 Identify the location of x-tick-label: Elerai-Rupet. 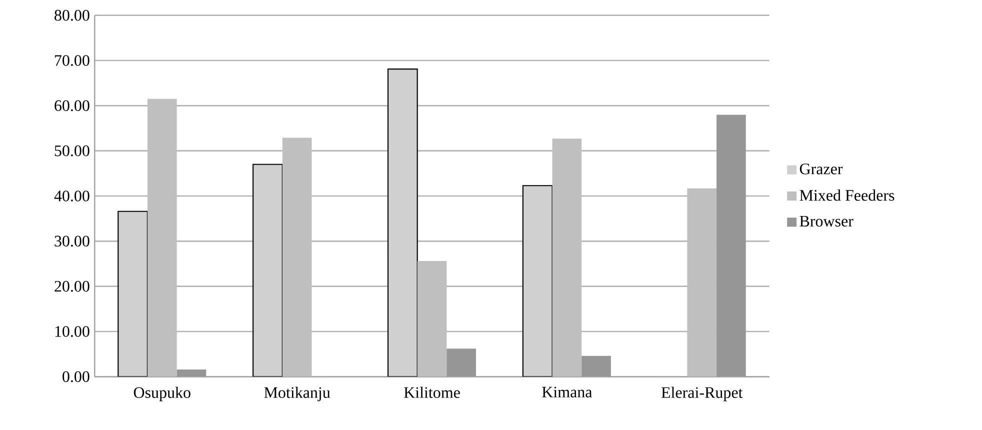
(702, 394).